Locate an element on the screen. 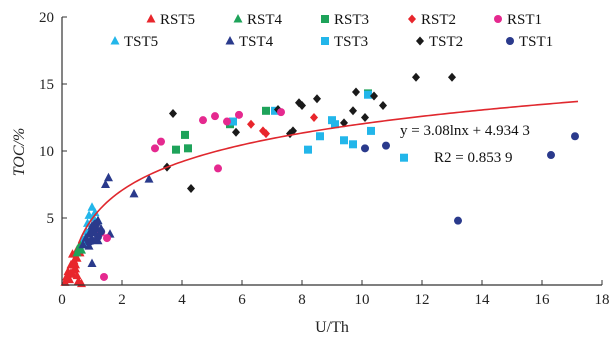 Image resolution: width=614 pixels, height=339 pixels. x-tick-label: 14 is located at coordinates (483, 300).